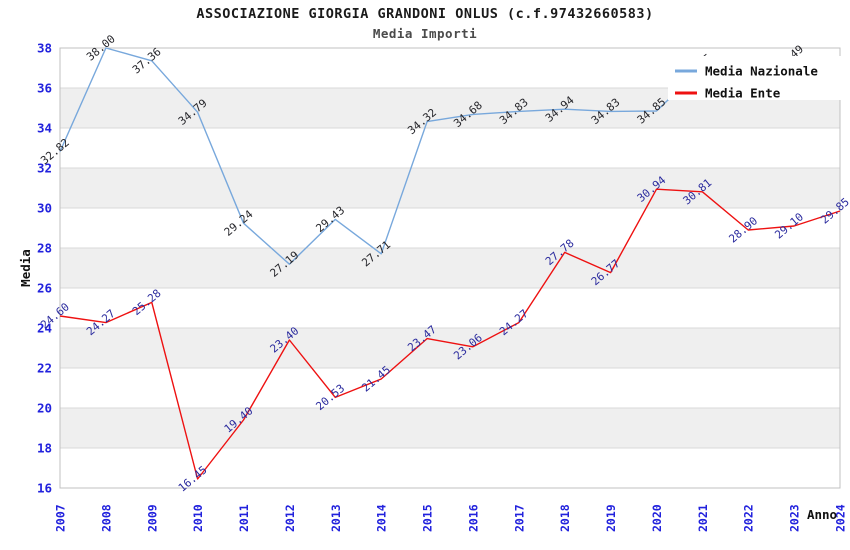 The image size is (850, 550). I want to click on x-axis-title: Anno, so click(822, 514).